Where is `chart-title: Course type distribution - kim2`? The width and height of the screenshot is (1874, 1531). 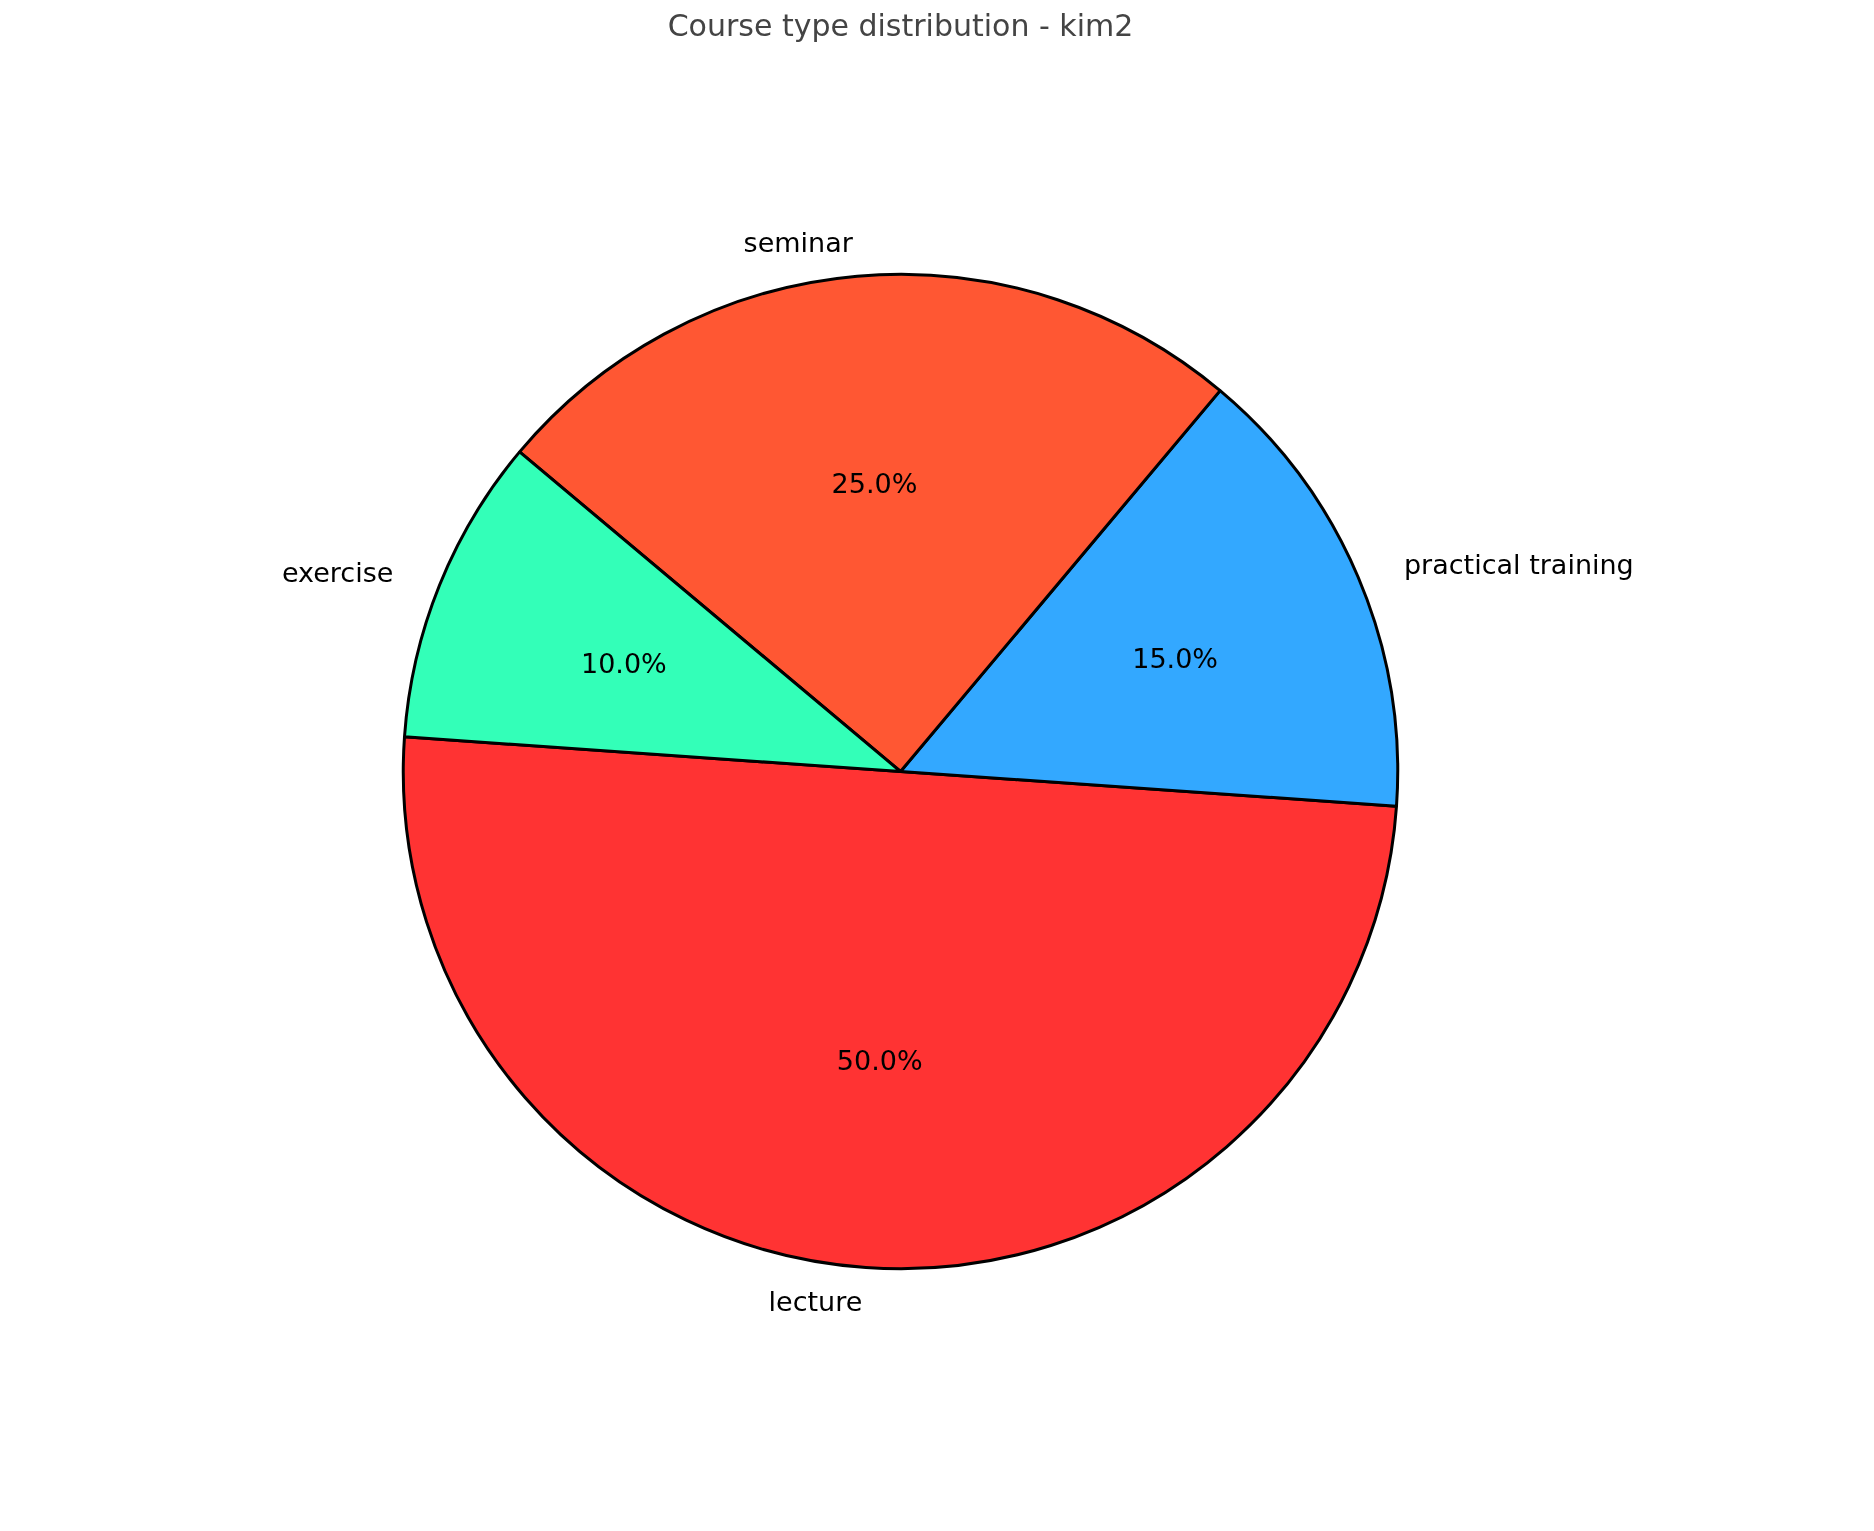
chart-title: Course type distribution - kim2 is located at coordinates (900, 25).